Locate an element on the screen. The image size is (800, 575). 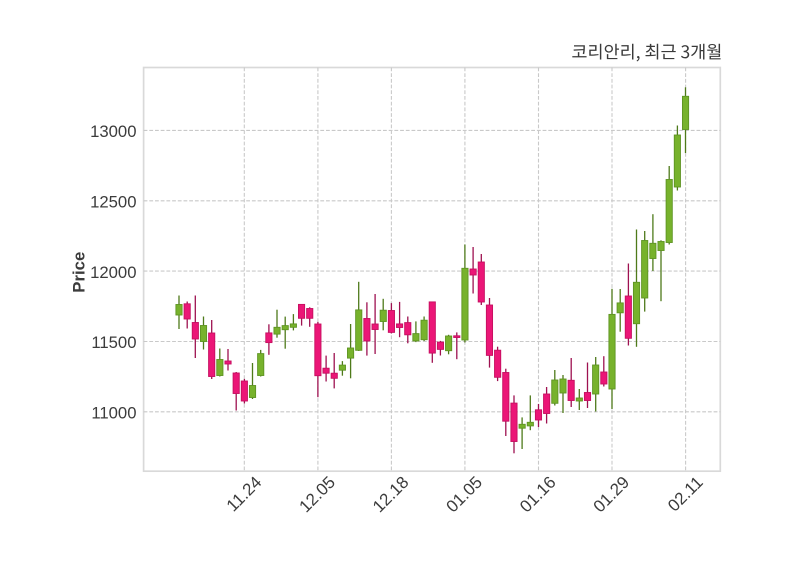
svg-text: 13000 is located at coordinates (113, 131).